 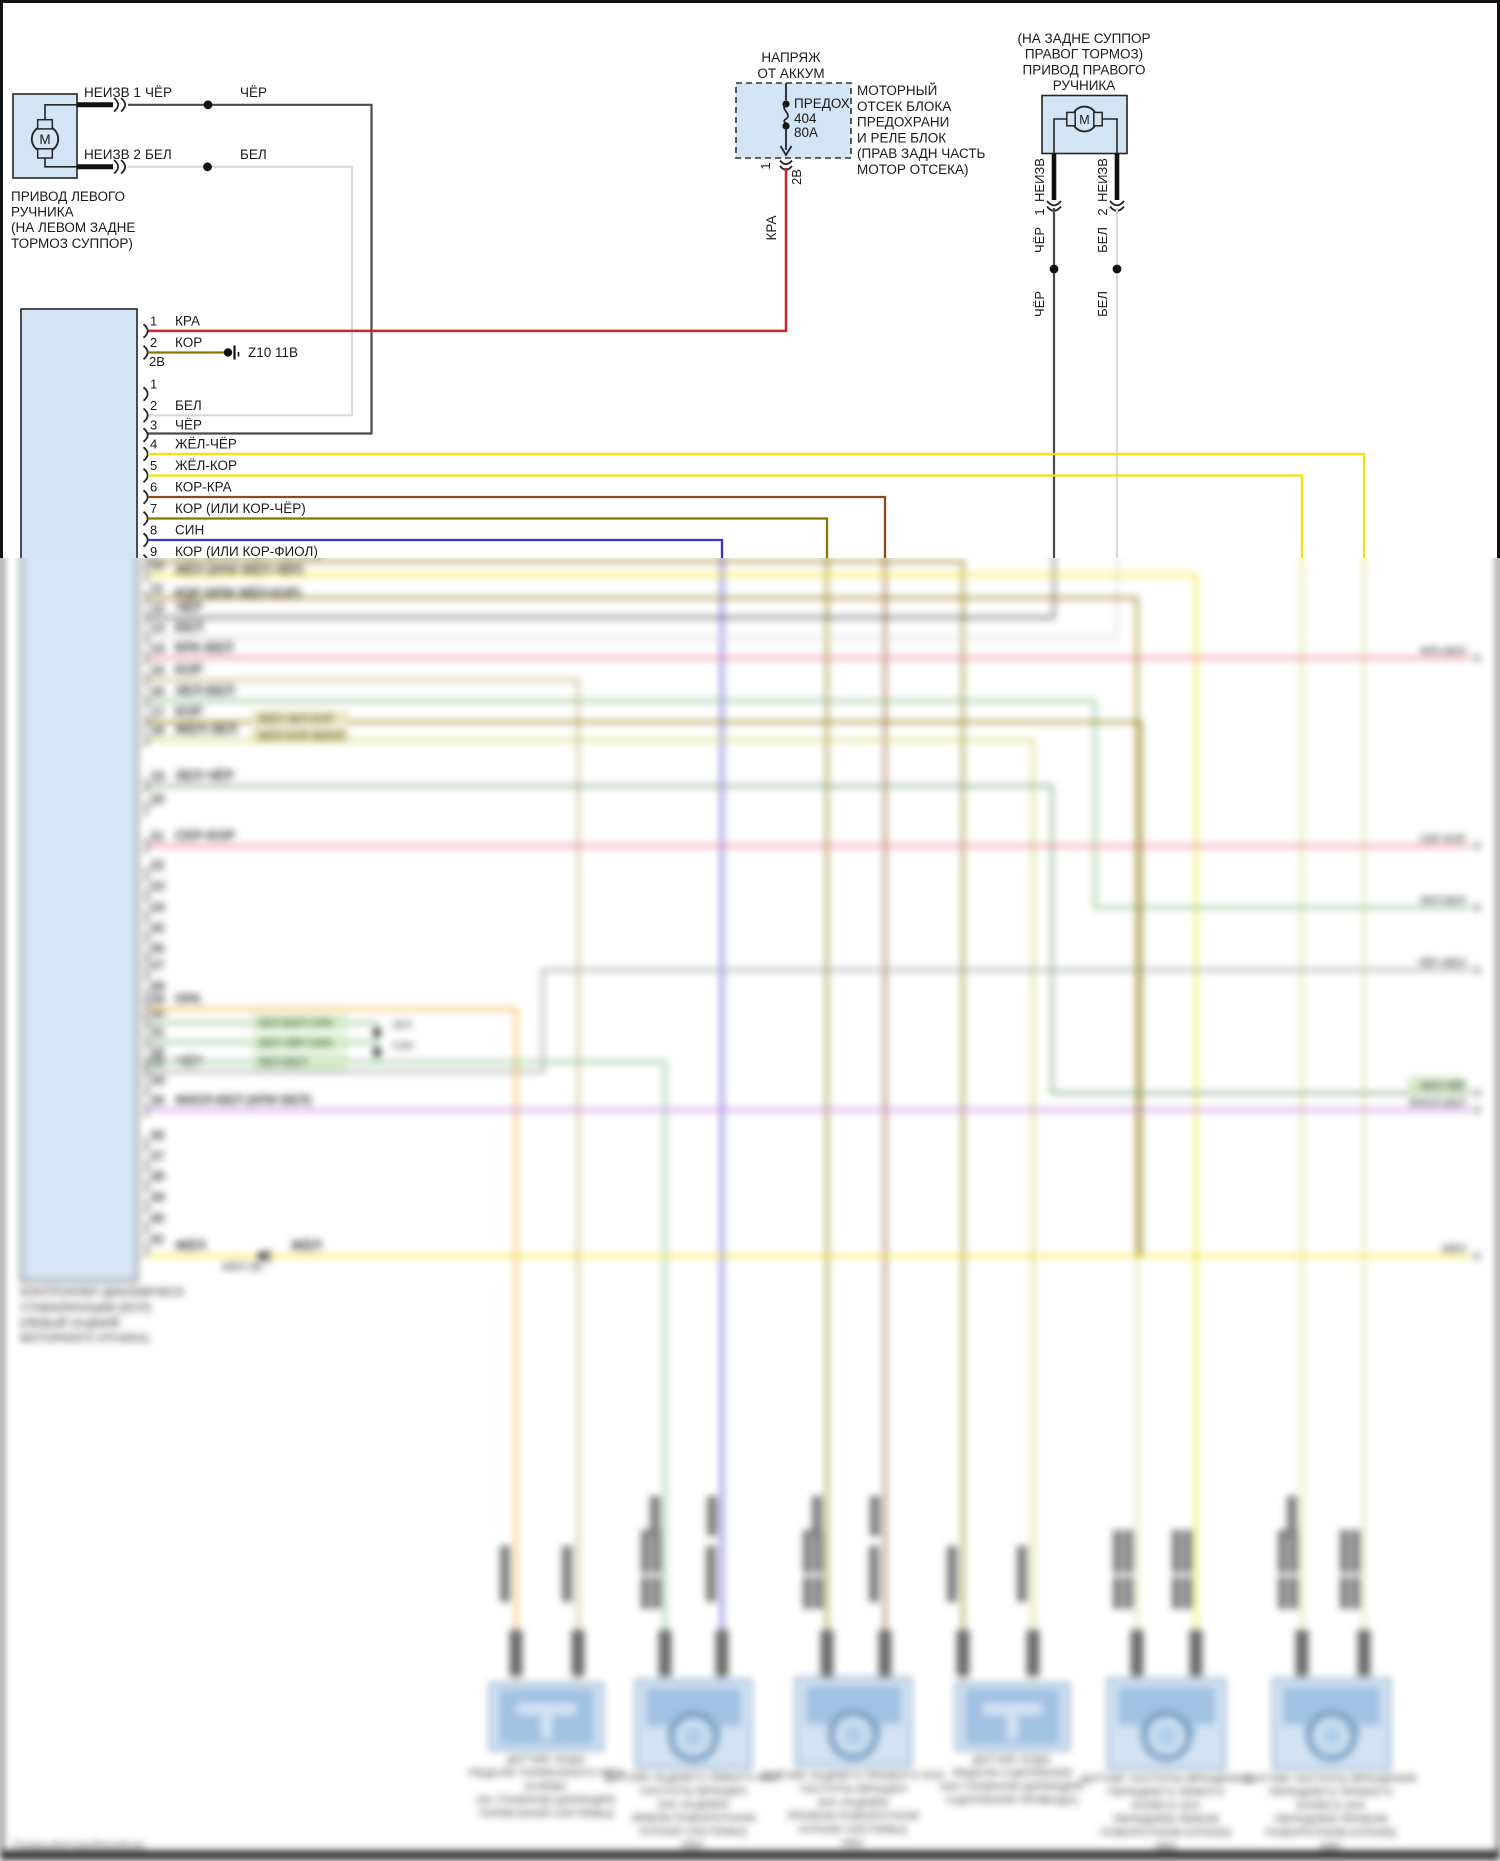 I want to click on svg-text: ПРИВОД ПРАВОГО, so click(x=1084, y=69).